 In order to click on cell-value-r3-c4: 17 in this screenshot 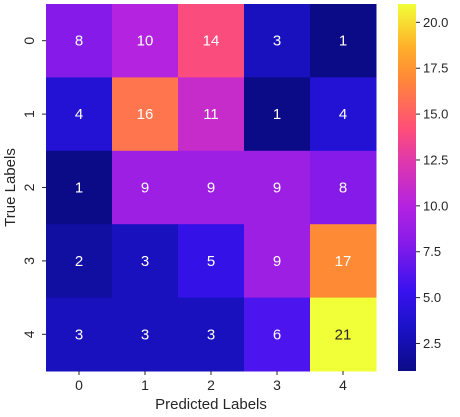, I will do `click(343, 261)`.